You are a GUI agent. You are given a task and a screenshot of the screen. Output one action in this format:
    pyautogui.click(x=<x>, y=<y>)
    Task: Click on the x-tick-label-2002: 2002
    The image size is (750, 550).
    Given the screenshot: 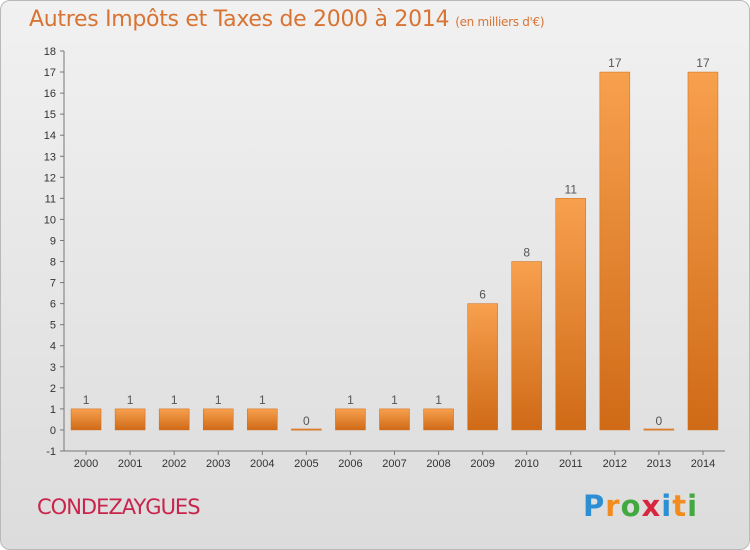 What is the action you would take?
    pyautogui.click(x=174, y=464)
    